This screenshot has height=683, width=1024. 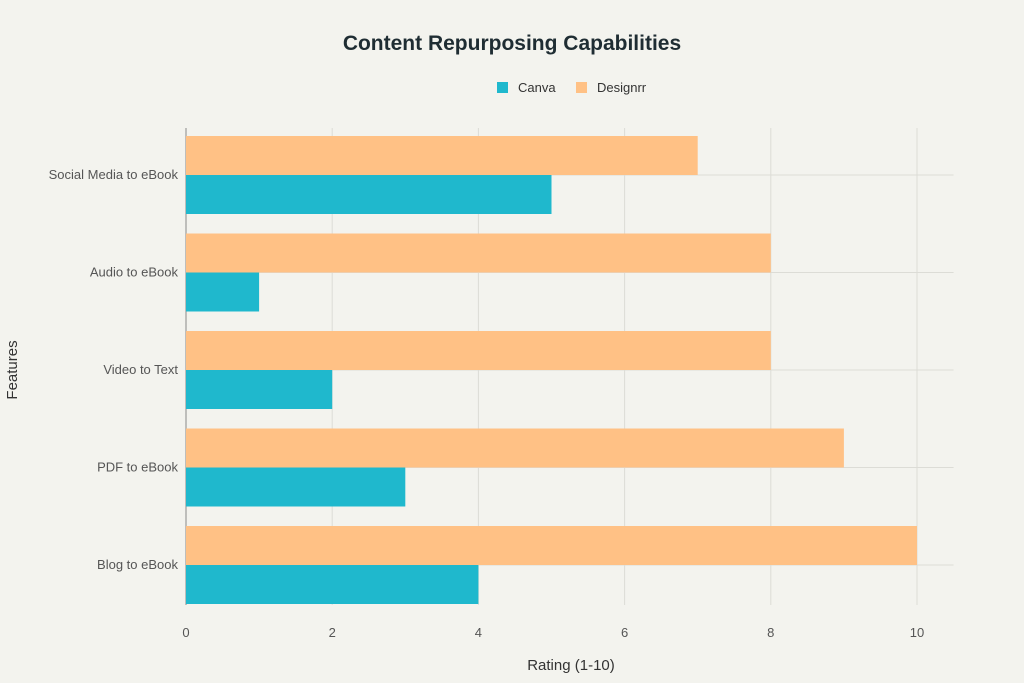 I want to click on y-tick-label: Audio to eBook, so click(x=134, y=272).